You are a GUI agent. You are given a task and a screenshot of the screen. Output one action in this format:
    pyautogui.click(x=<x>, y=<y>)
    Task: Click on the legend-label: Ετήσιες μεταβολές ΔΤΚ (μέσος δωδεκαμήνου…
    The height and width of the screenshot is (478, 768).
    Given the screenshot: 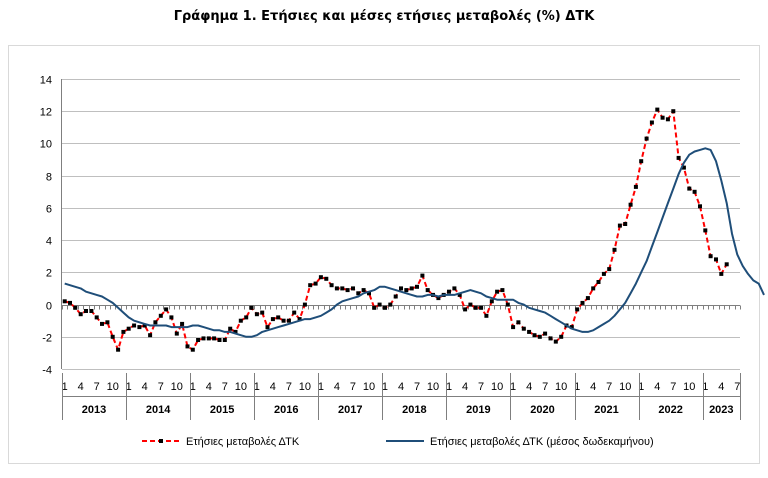 What is the action you would take?
    pyautogui.click(x=542, y=442)
    